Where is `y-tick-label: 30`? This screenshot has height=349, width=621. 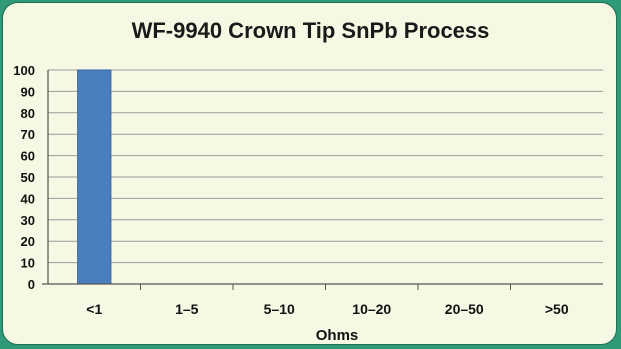 y-tick-label: 30 is located at coordinates (28, 220).